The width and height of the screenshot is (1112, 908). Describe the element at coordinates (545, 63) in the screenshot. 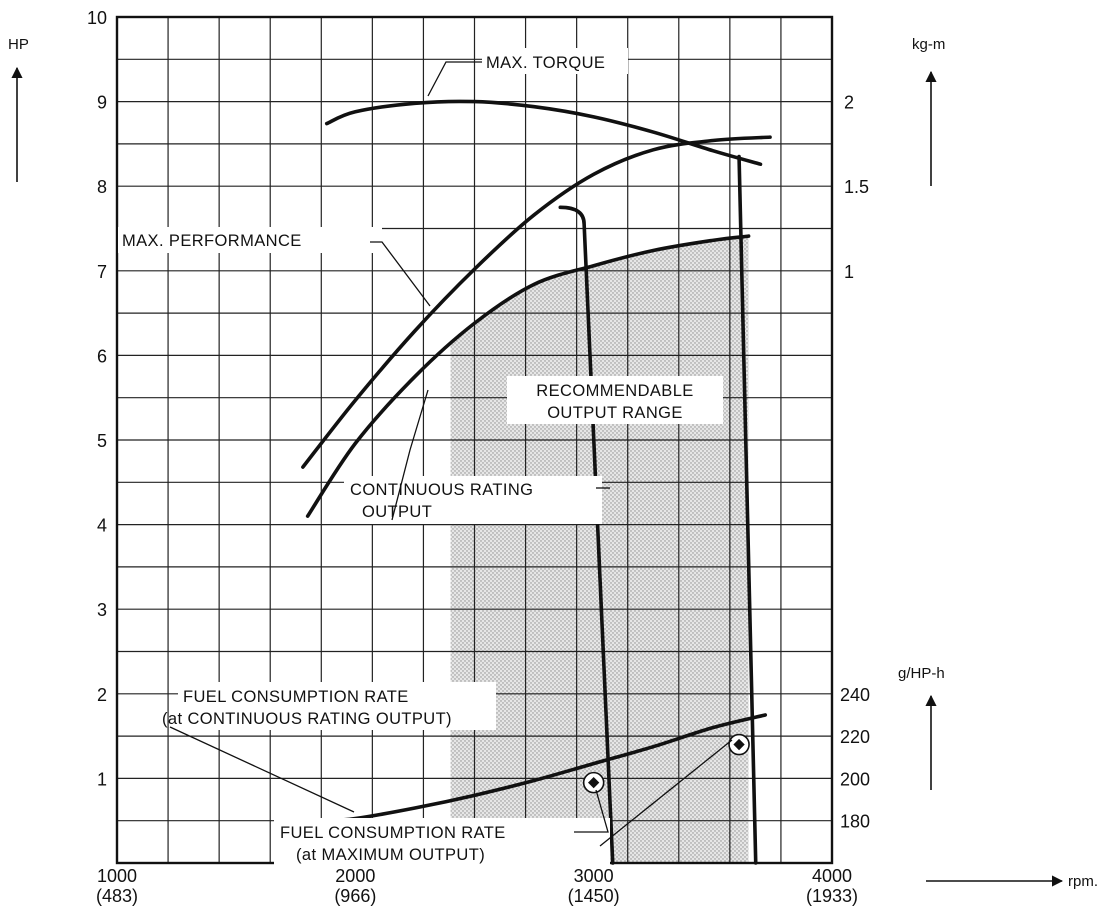

I see `max-torque-label: MAX. TORQUE` at that location.